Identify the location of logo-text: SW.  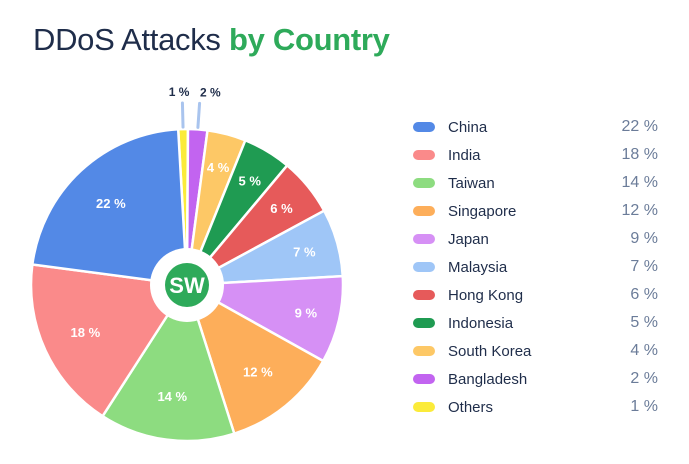
(187, 285).